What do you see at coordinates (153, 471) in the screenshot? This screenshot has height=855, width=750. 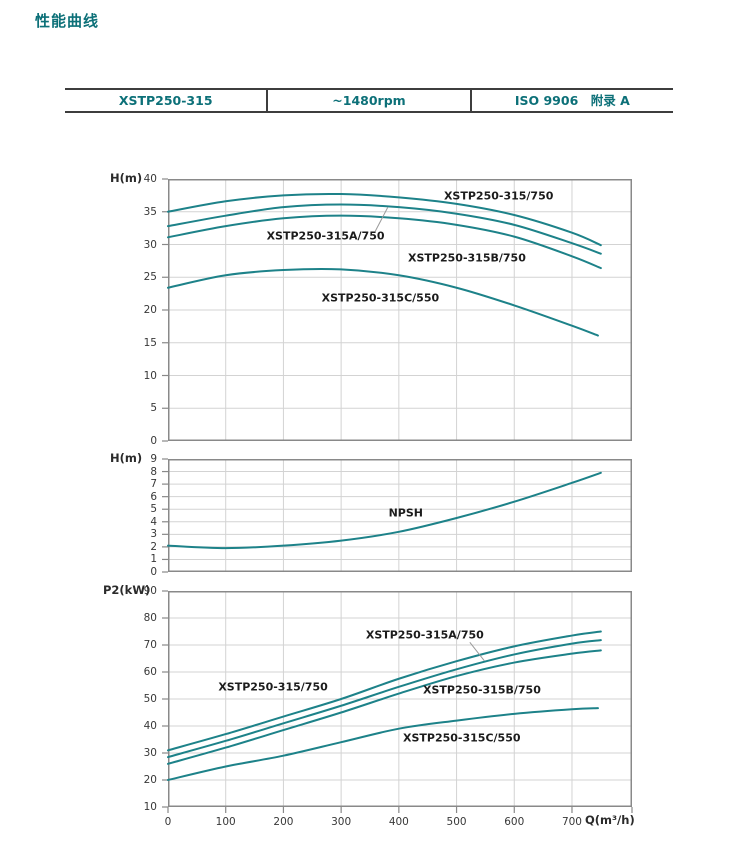 I see `y-tick-label: 8` at bounding box center [153, 471].